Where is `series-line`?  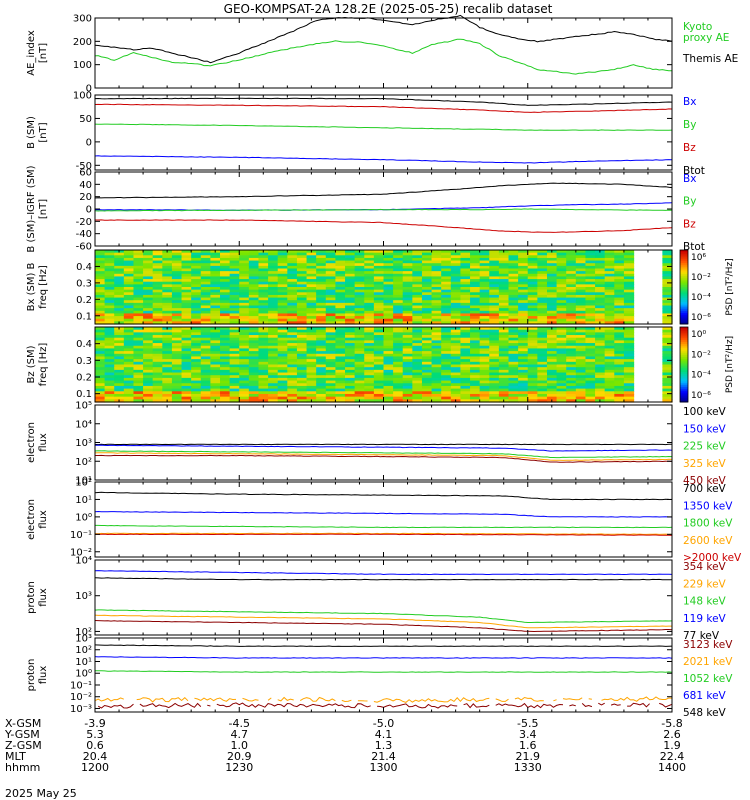
series-line is located at coordinates (383, 645).